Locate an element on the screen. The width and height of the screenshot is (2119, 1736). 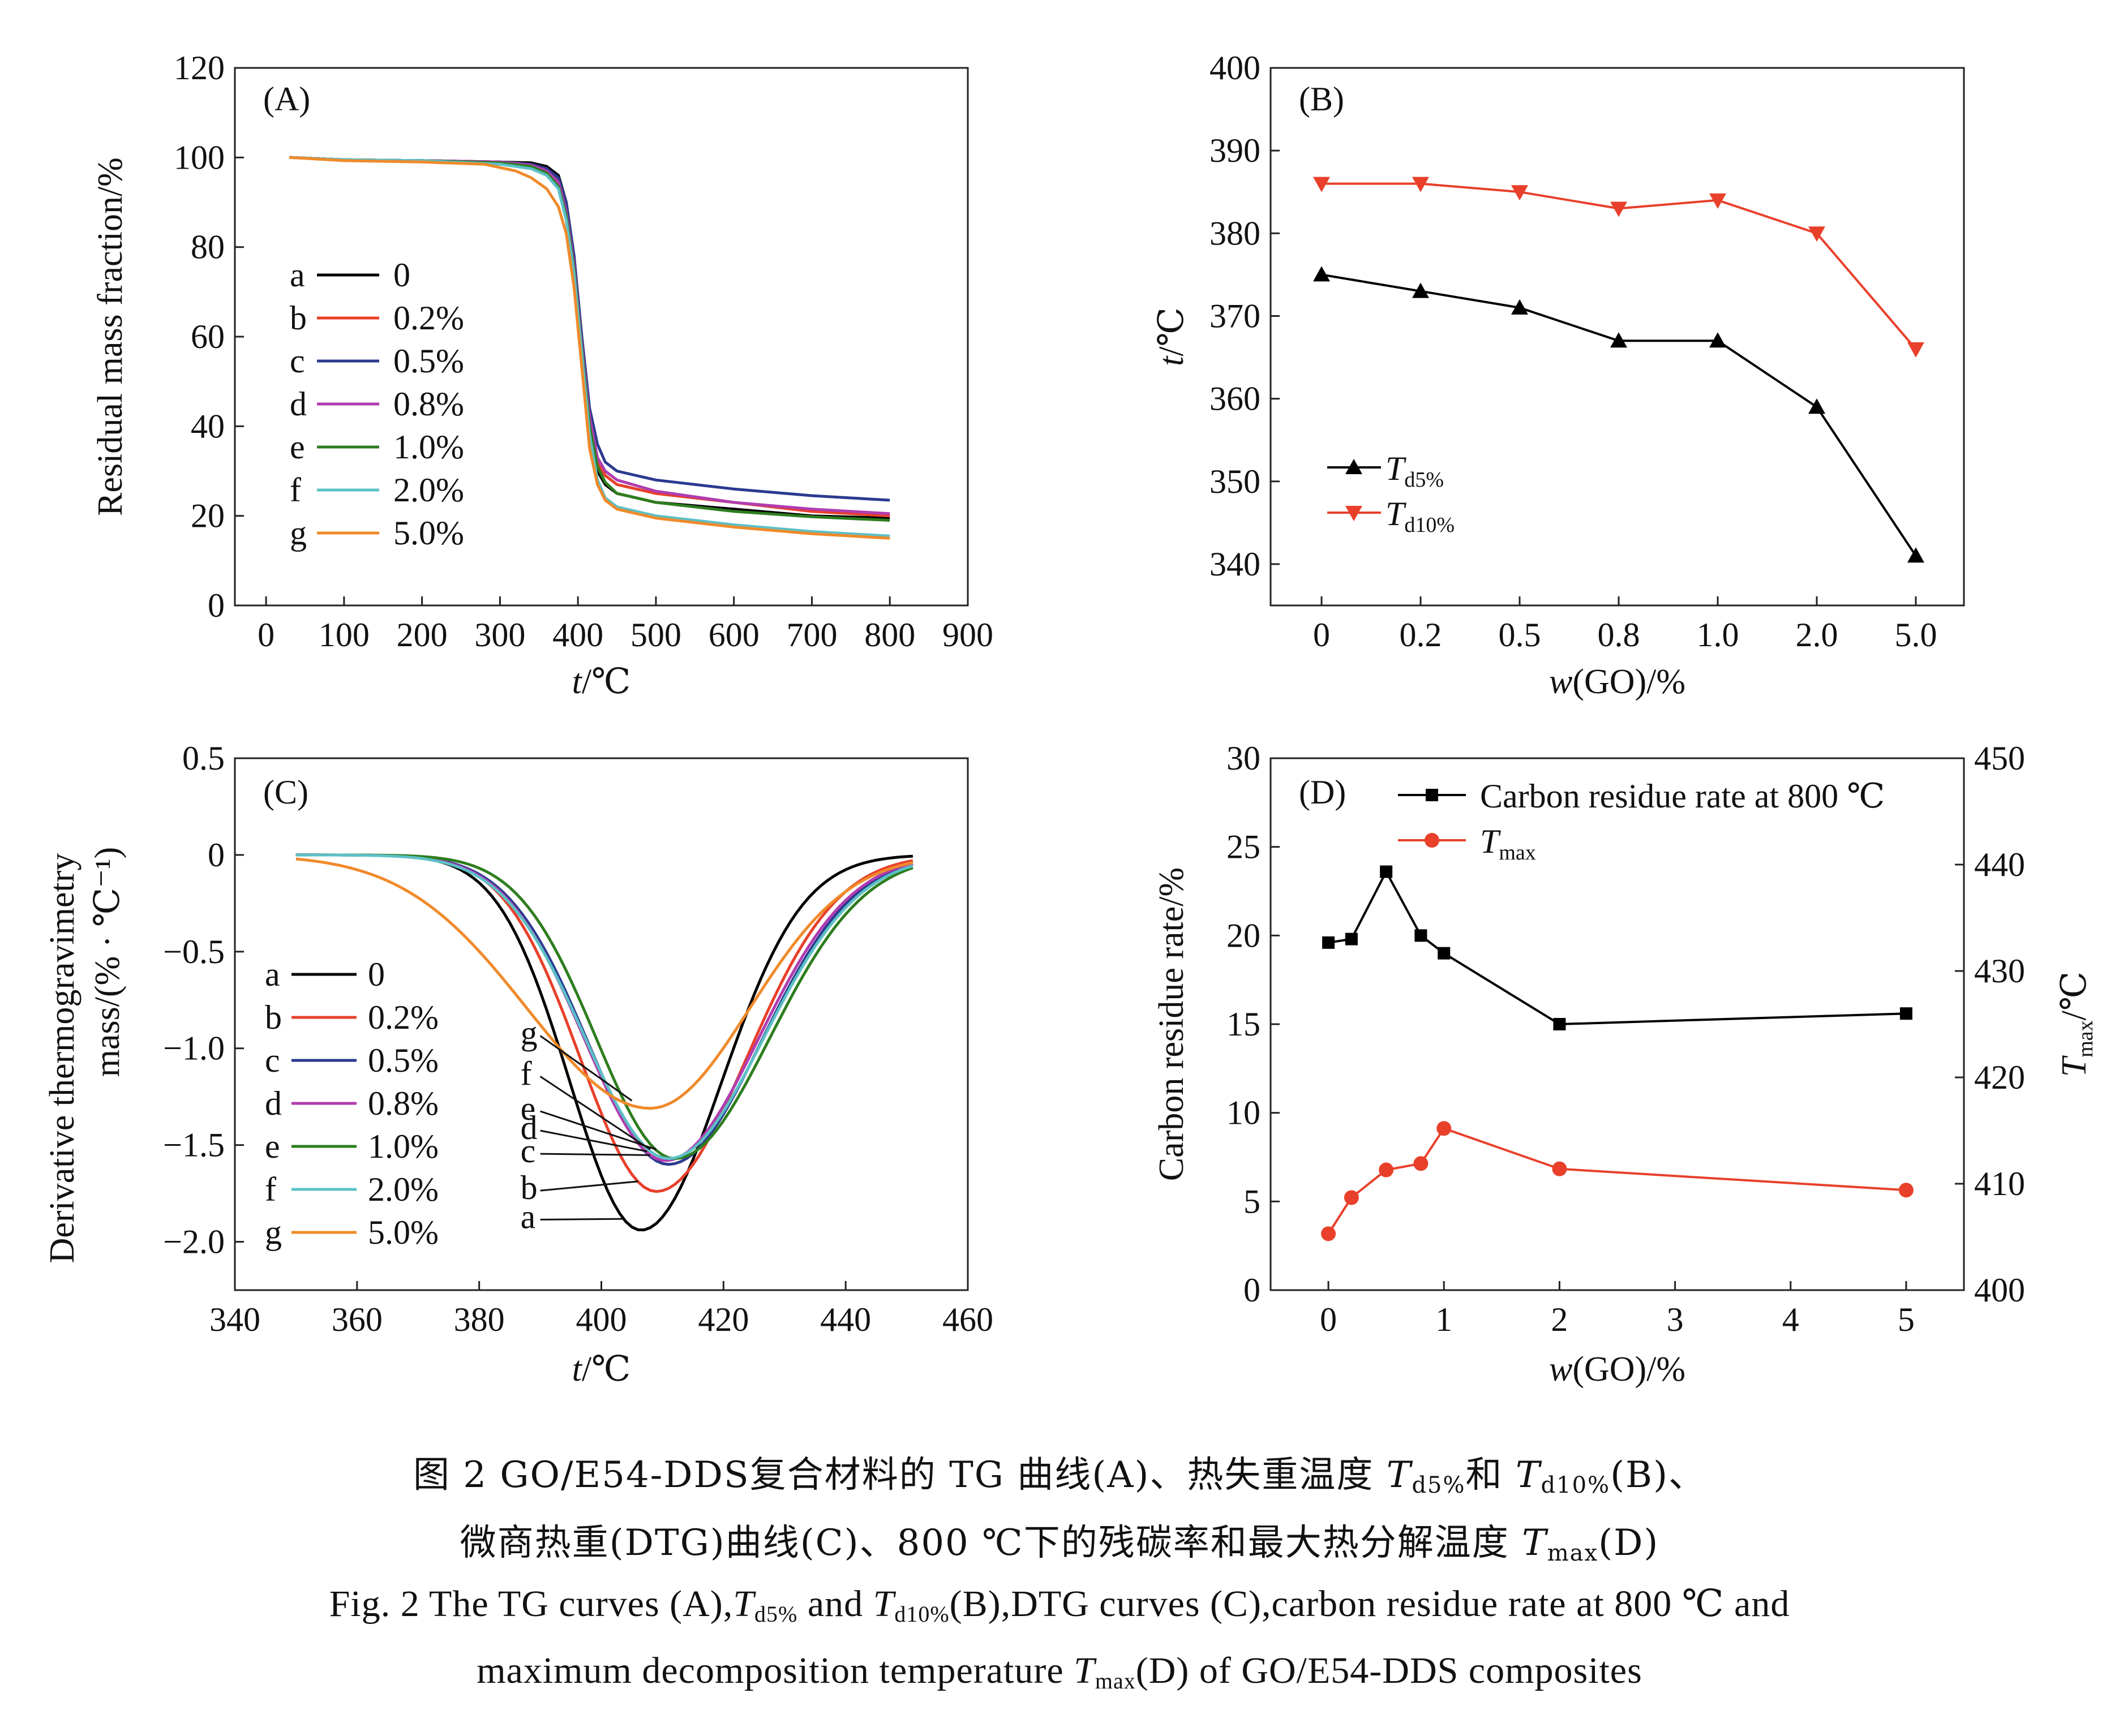
y-tick-label: 100 is located at coordinates (199, 157).